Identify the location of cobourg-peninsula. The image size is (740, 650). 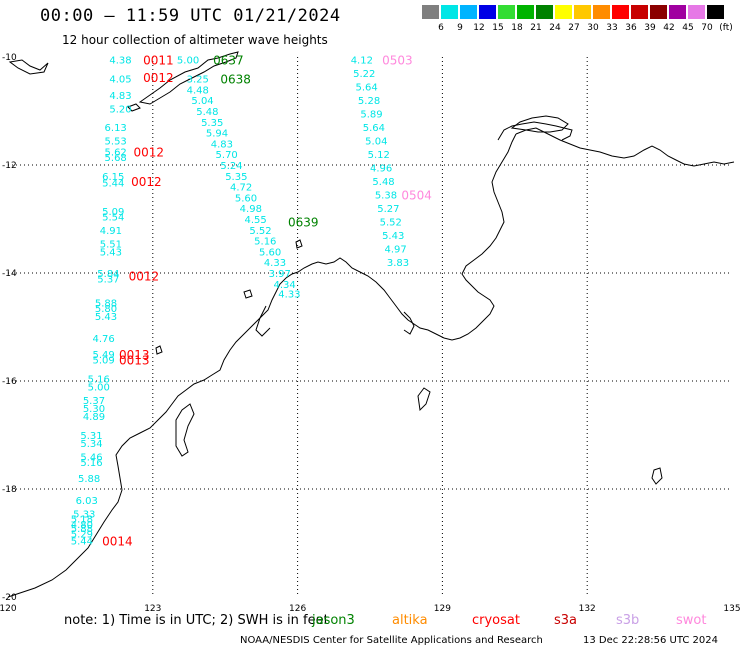
(535, 131).